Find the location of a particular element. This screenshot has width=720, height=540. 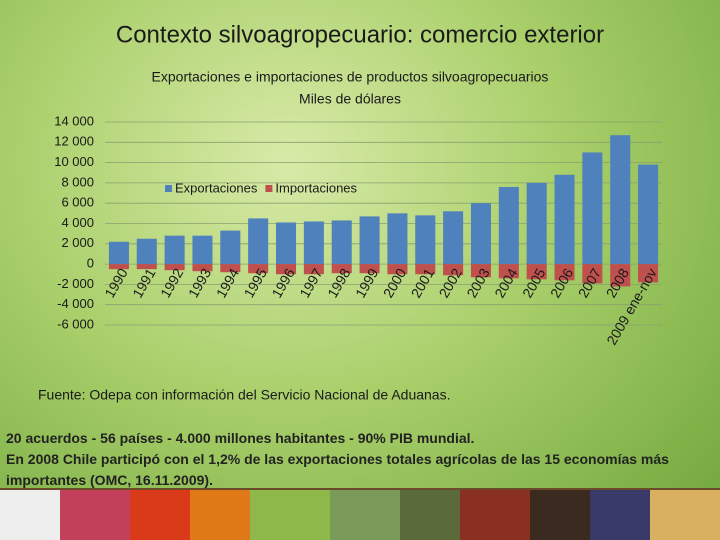

y-tick-label: 10 000 is located at coordinates (74, 161).